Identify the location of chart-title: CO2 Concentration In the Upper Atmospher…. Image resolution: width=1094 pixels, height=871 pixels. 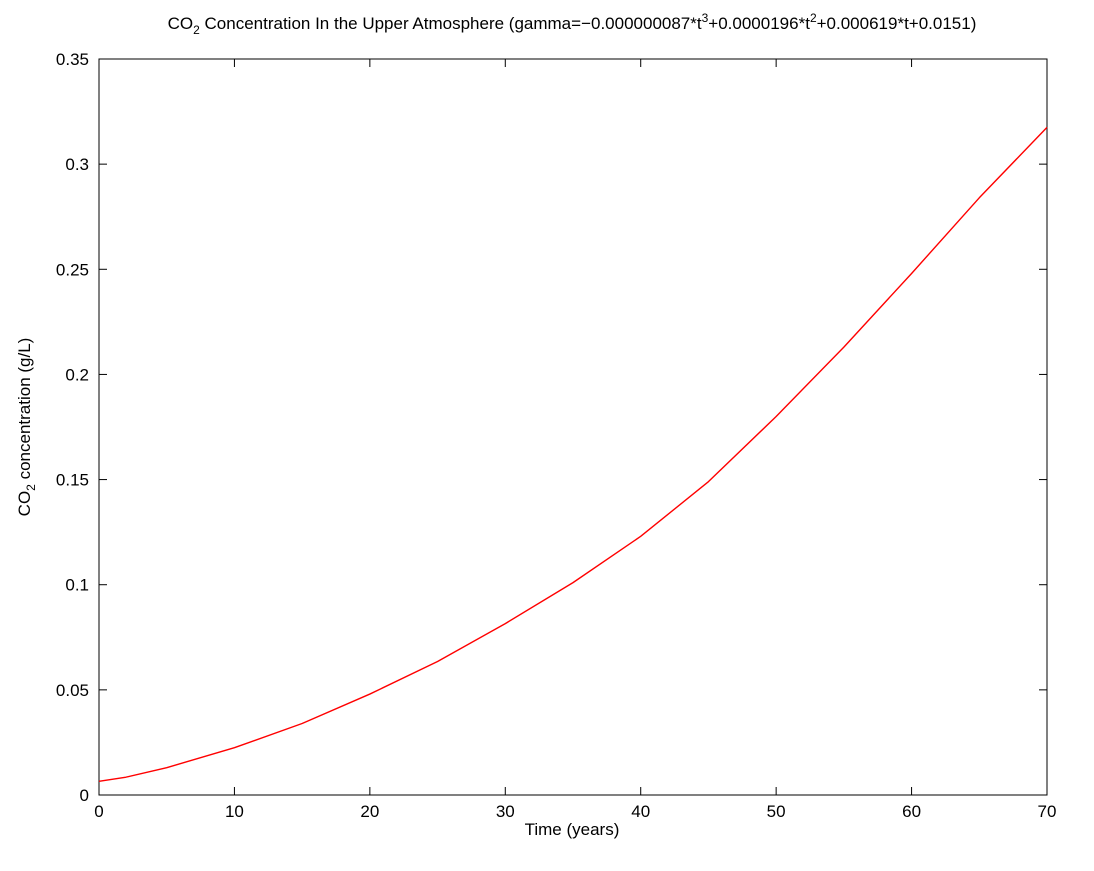
(572, 24).